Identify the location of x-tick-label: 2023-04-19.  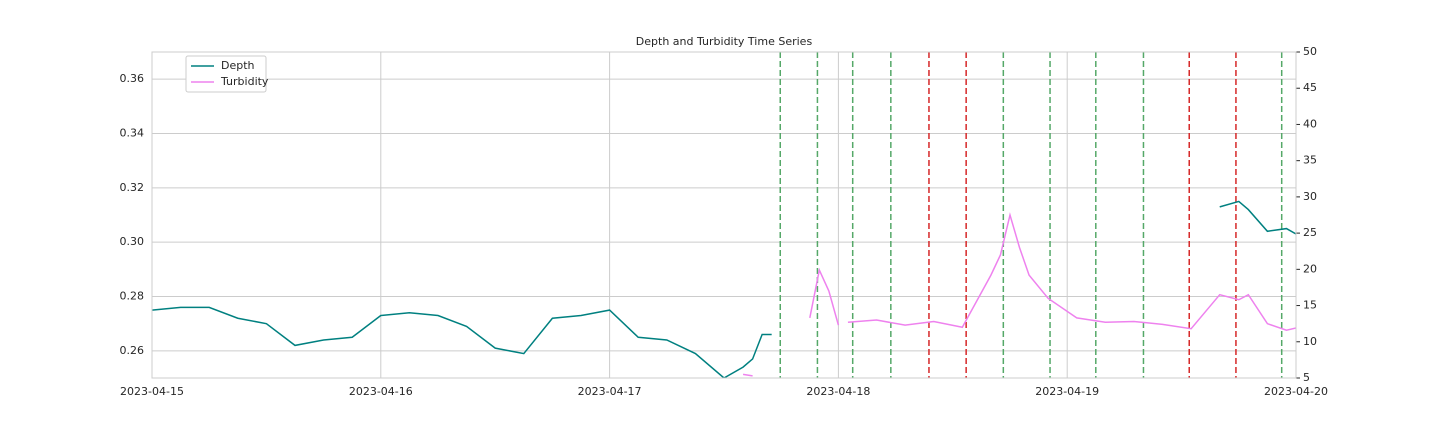
(1067, 391).